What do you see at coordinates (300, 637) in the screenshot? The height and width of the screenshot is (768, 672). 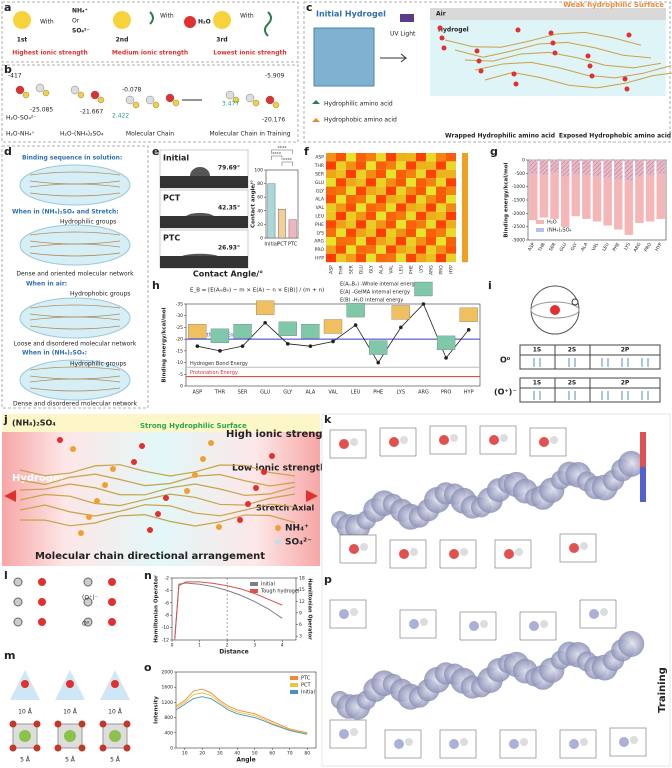 I see `y2-tick-label: 3` at bounding box center [300, 637].